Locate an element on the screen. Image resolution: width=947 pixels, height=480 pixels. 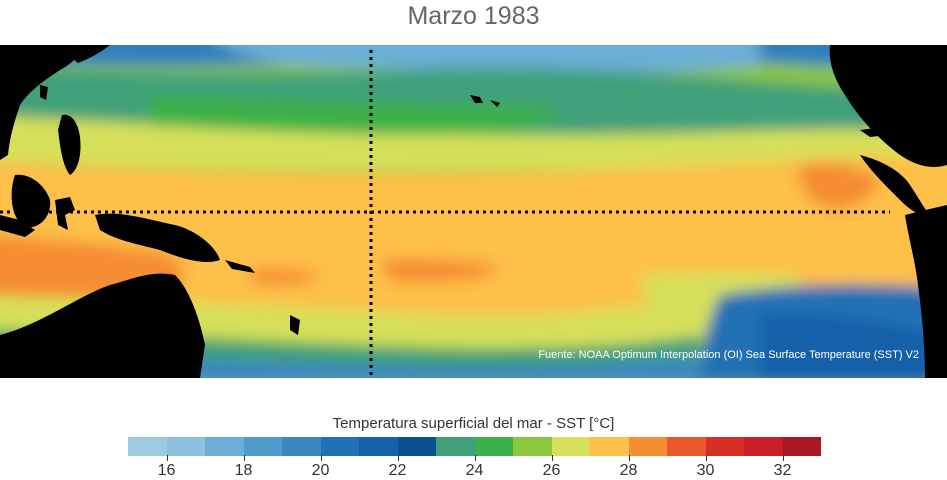
north-america is located at coordinates (888, 106).